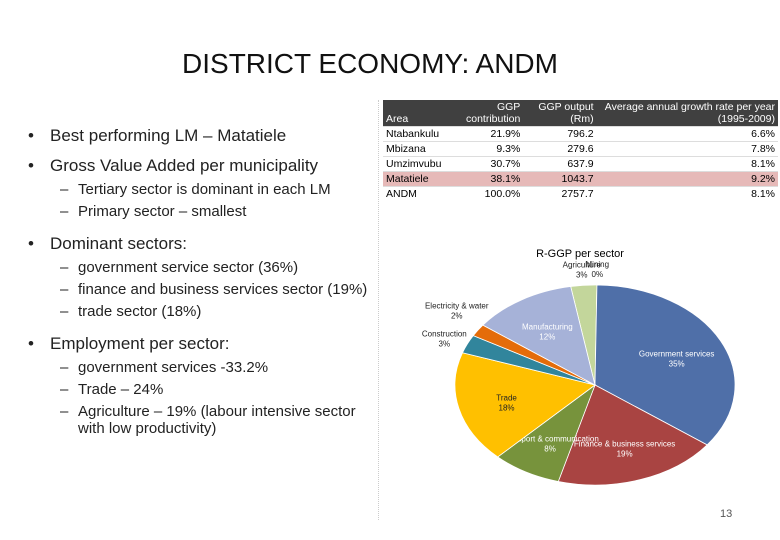 This screenshot has height=540, width=780. Describe the element at coordinates (547, 327) in the screenshot. I see `slice-label: Manufacturing` at that location.